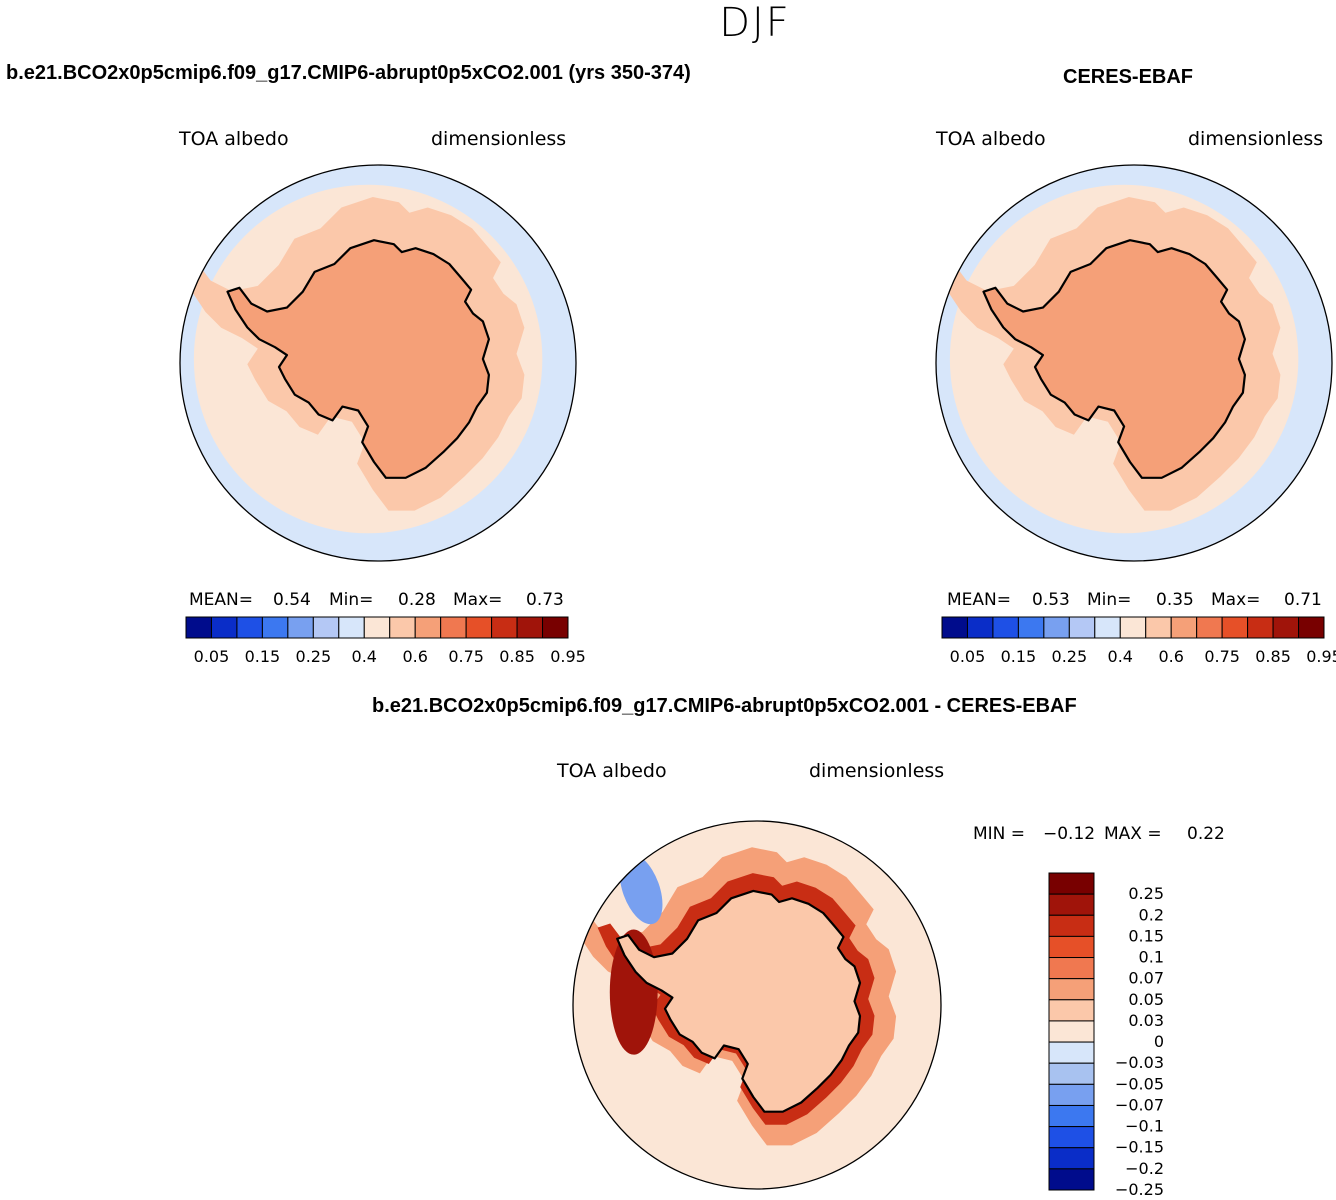 Image resolution: width=1336 pixels, height=1200 pixels. Describe the element at coordinates (755, 23) in the screenshot. I see `season-title: DJF` at that location.